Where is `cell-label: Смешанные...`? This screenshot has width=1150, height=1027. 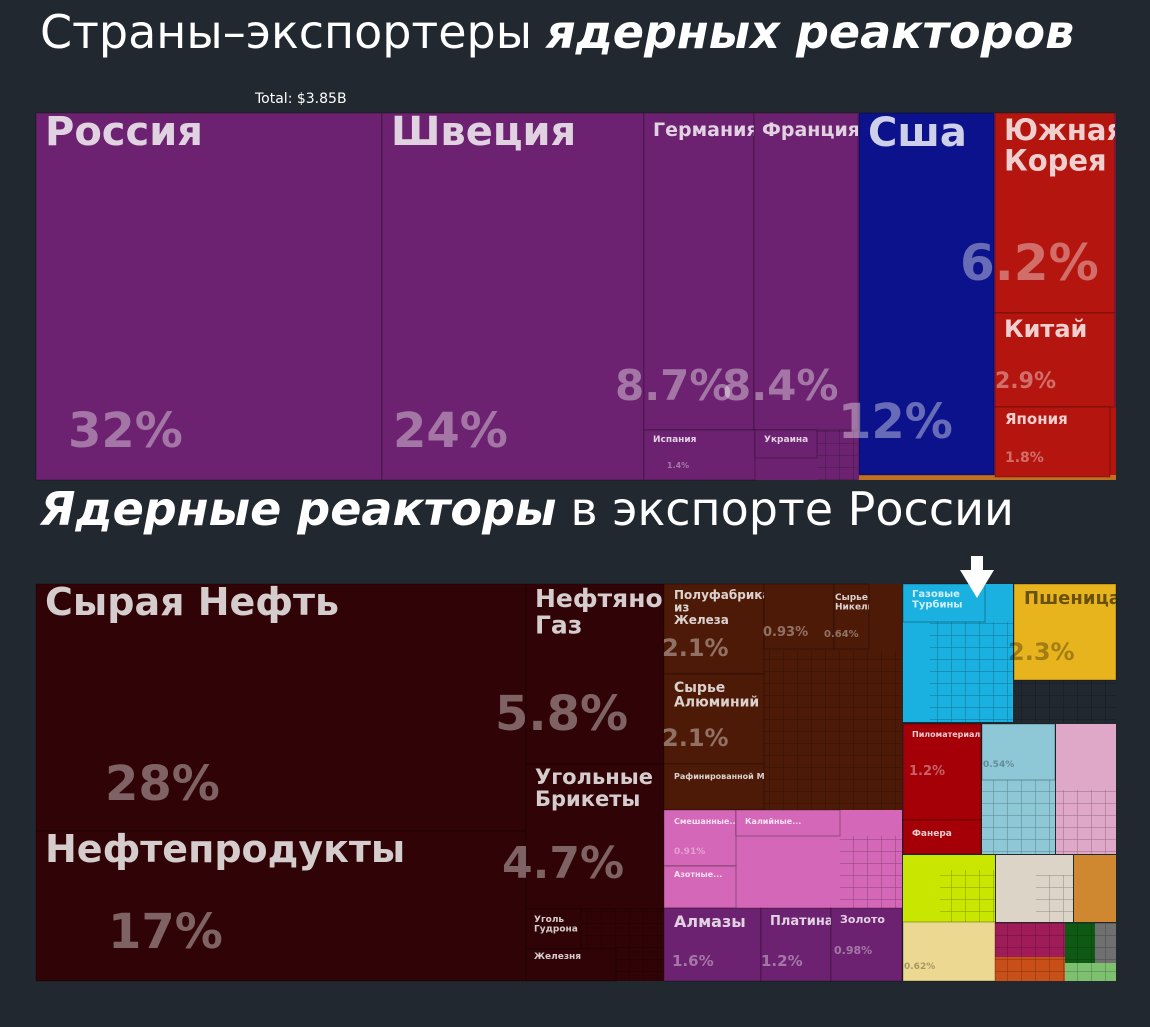
cell-label: Смешанные... is located at coordinates (706, 821).